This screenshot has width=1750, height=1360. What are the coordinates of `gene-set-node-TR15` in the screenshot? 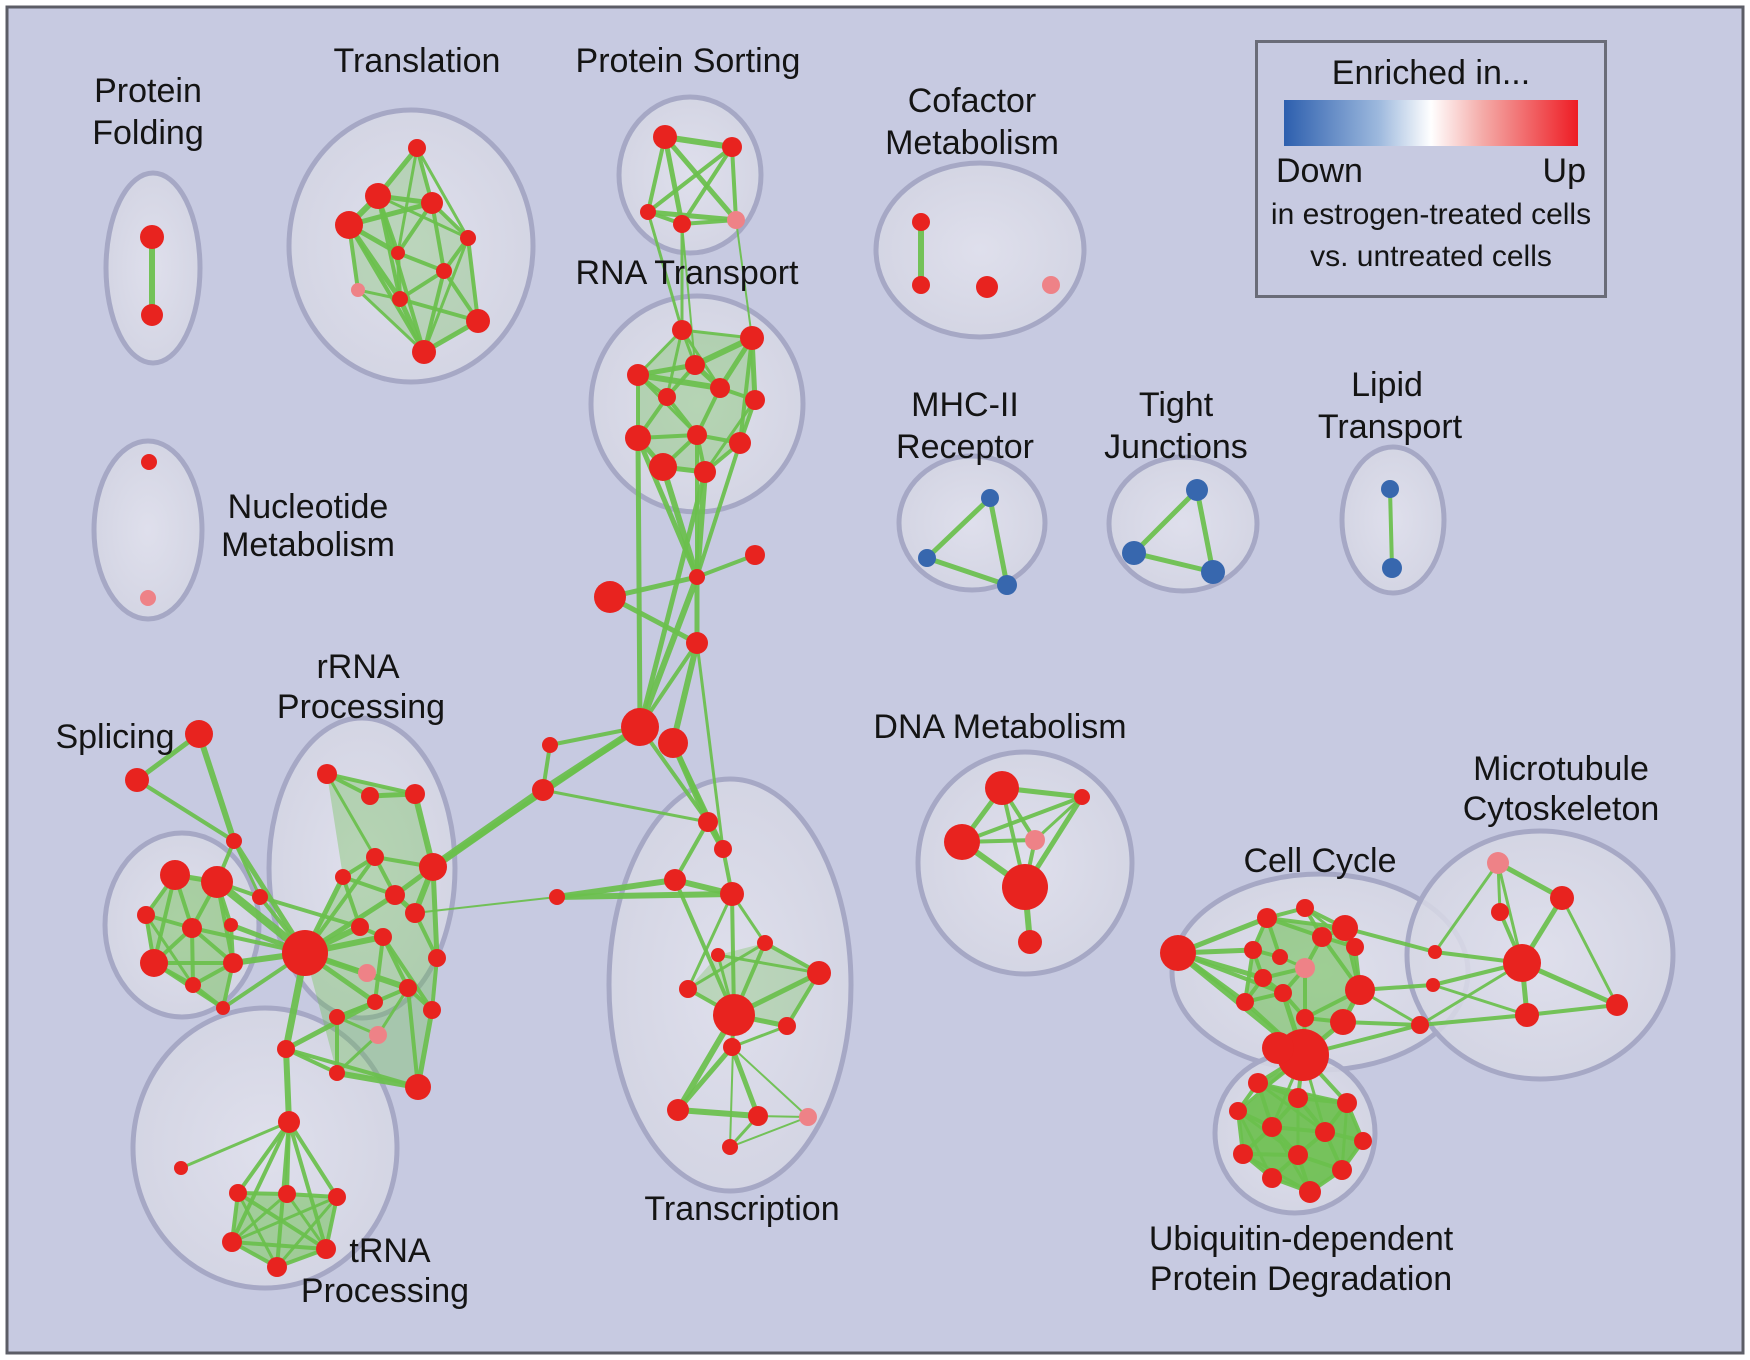 It's located at (808, 1117).